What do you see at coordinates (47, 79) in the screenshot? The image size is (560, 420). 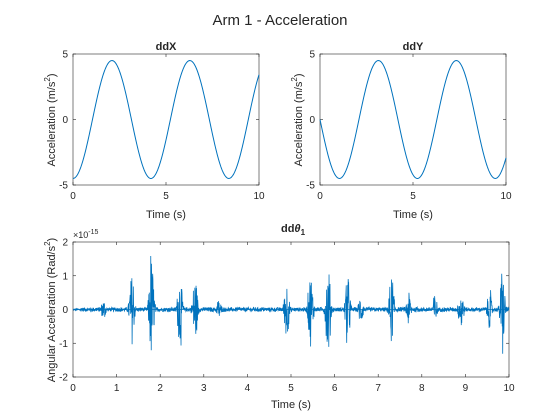 I see `subplot-ddx-ylabel-sup: 2` at bounding box center [47, 79].